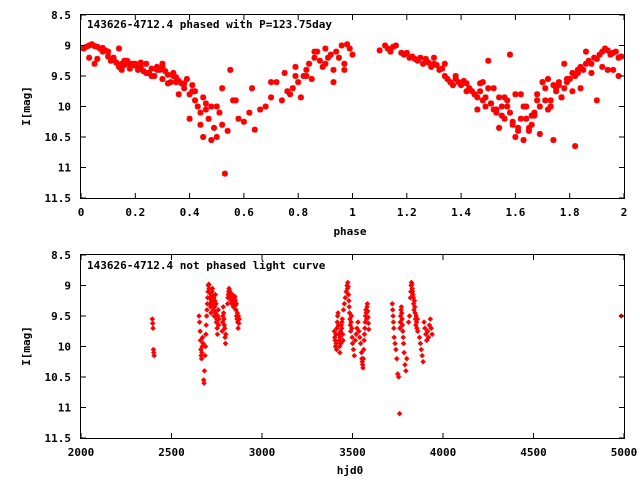  What do you see at coordinates (58, 377) in the screenshot?
I see `bottom-y-tick-label: 10.5` at bounding box center [58, 377].